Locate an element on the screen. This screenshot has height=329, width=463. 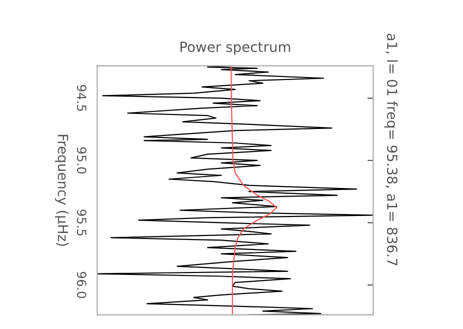
y-tick-label: 96.0 is located at coordinates (81, 285).